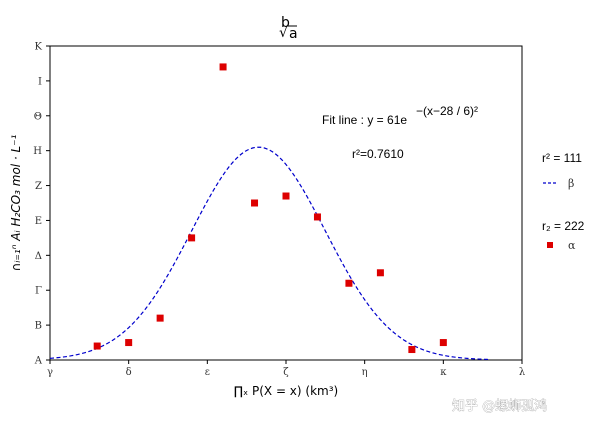  I want to click on svg-text: ∩ᵢ₌₁ⁿ Aᵢ H₂CO₃ mol · L⁻¹, so click(16, 202).